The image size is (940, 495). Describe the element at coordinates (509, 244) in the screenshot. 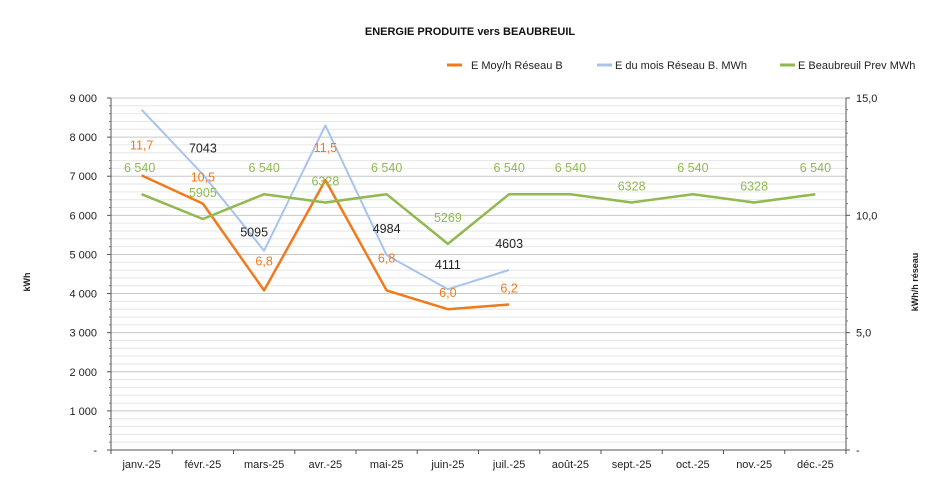

I see `data-label: 4603` at that location.